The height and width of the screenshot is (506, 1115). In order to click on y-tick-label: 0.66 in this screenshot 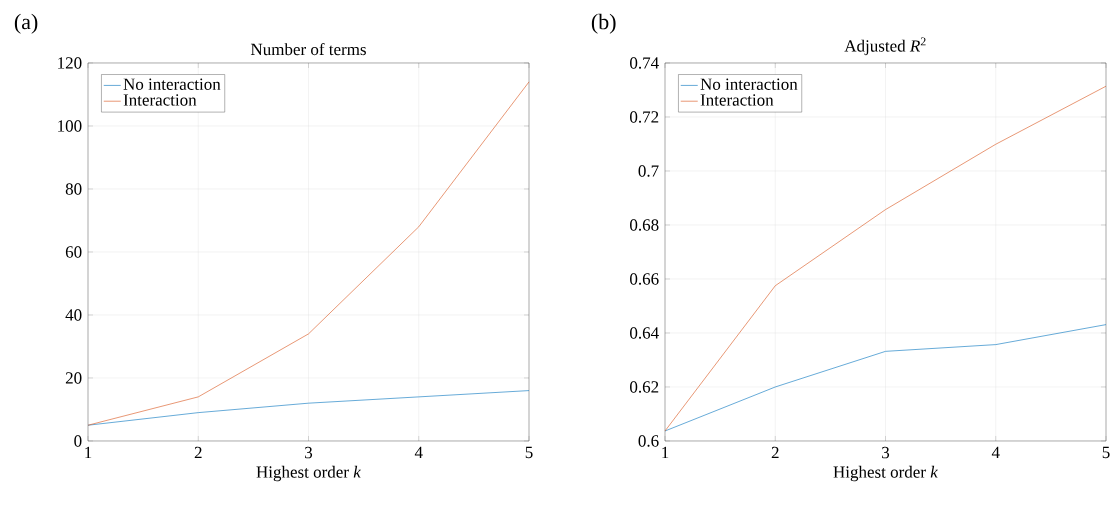, I will do `click(644, 279)`.